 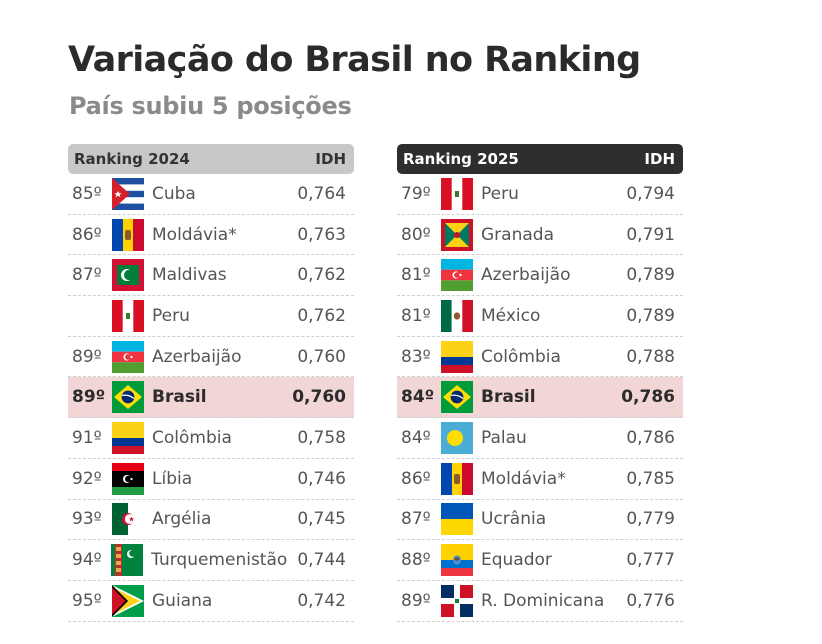 I want to click on peru-flag-icon, so click(x=457, y=193).